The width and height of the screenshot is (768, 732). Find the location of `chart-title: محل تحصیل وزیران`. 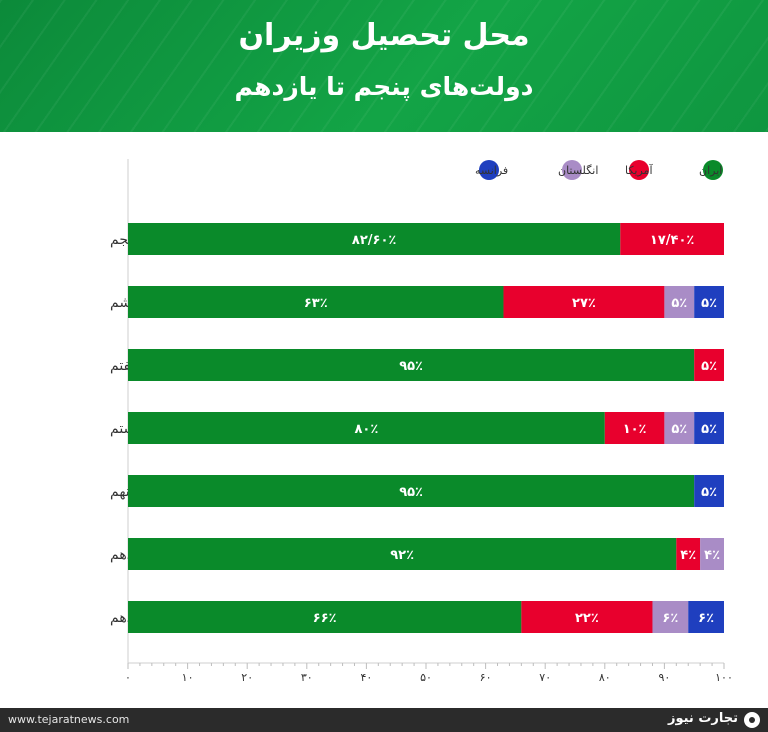

chart-title: محل تحصیل وزیران is located at coordinates (384, 35).